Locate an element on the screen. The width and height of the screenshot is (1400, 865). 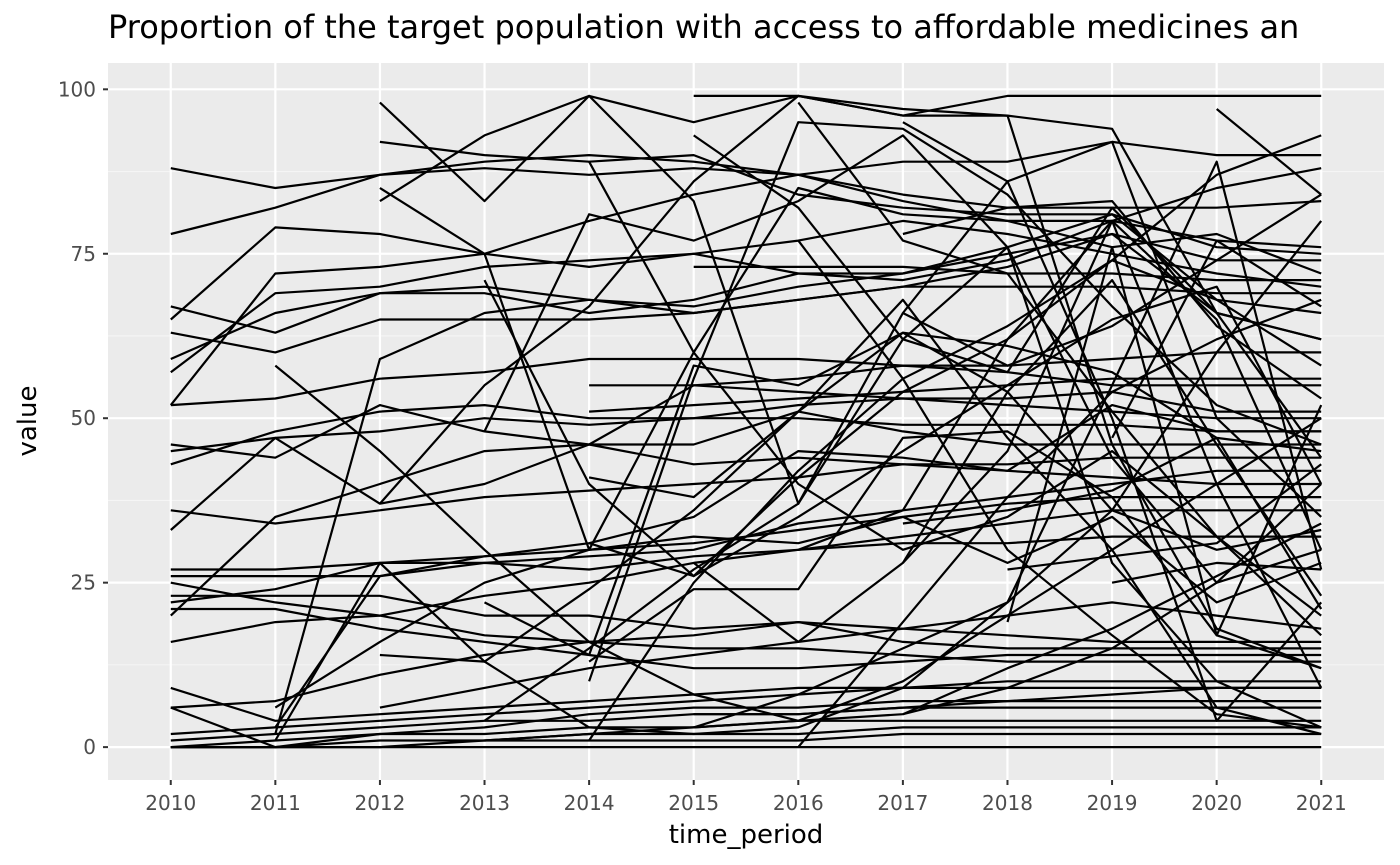
x-tick-label: 2014 is located at coordinates (589, 803).